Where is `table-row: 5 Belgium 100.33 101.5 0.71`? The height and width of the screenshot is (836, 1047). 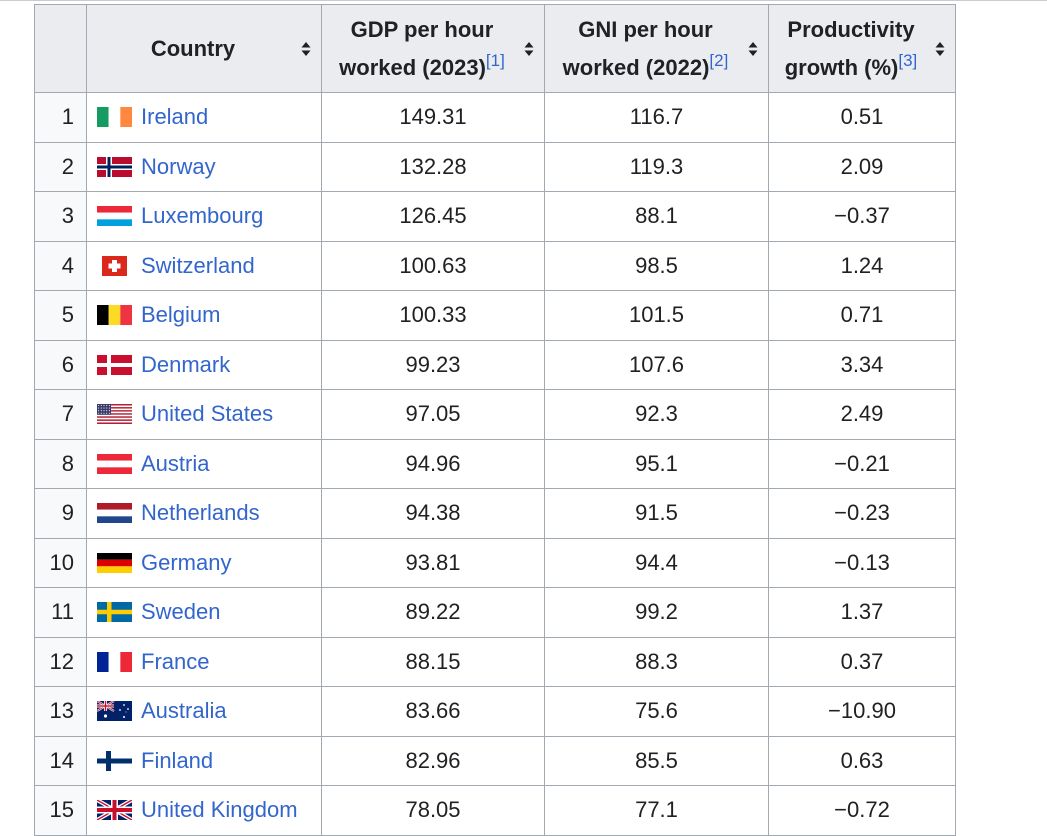
table-row: 5 Belgium 100.33 101.5 0.71 is located at coordinates (495, 315).